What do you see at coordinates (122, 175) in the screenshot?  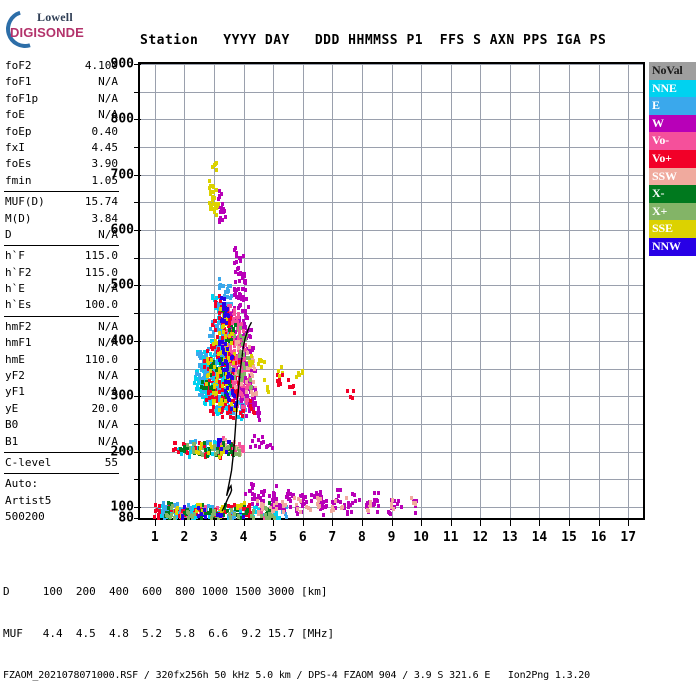 I see `y-axis-label: 700` at bounding box center [122, 175].